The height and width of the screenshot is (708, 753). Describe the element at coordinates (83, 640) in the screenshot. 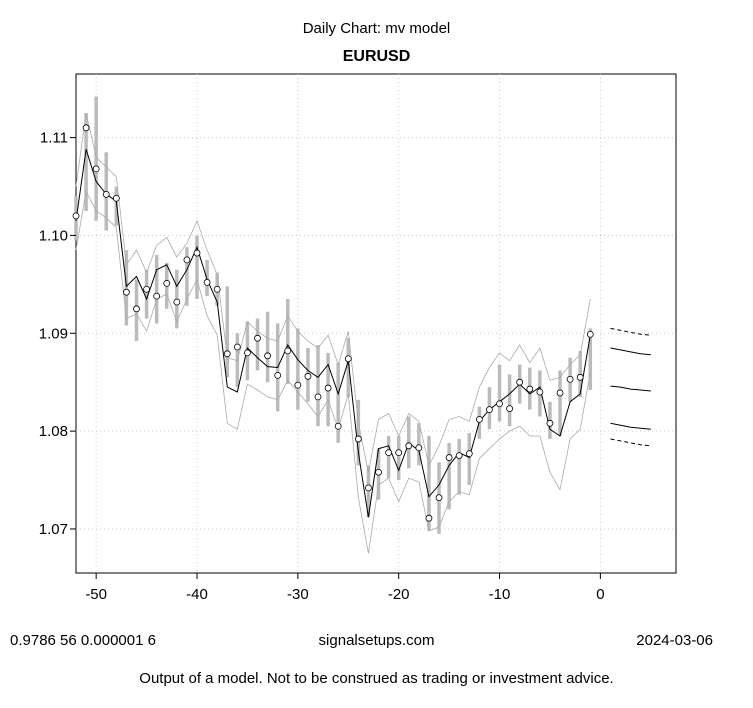

I see `model-params: 0.9786 56 0.000001 6` at that location.